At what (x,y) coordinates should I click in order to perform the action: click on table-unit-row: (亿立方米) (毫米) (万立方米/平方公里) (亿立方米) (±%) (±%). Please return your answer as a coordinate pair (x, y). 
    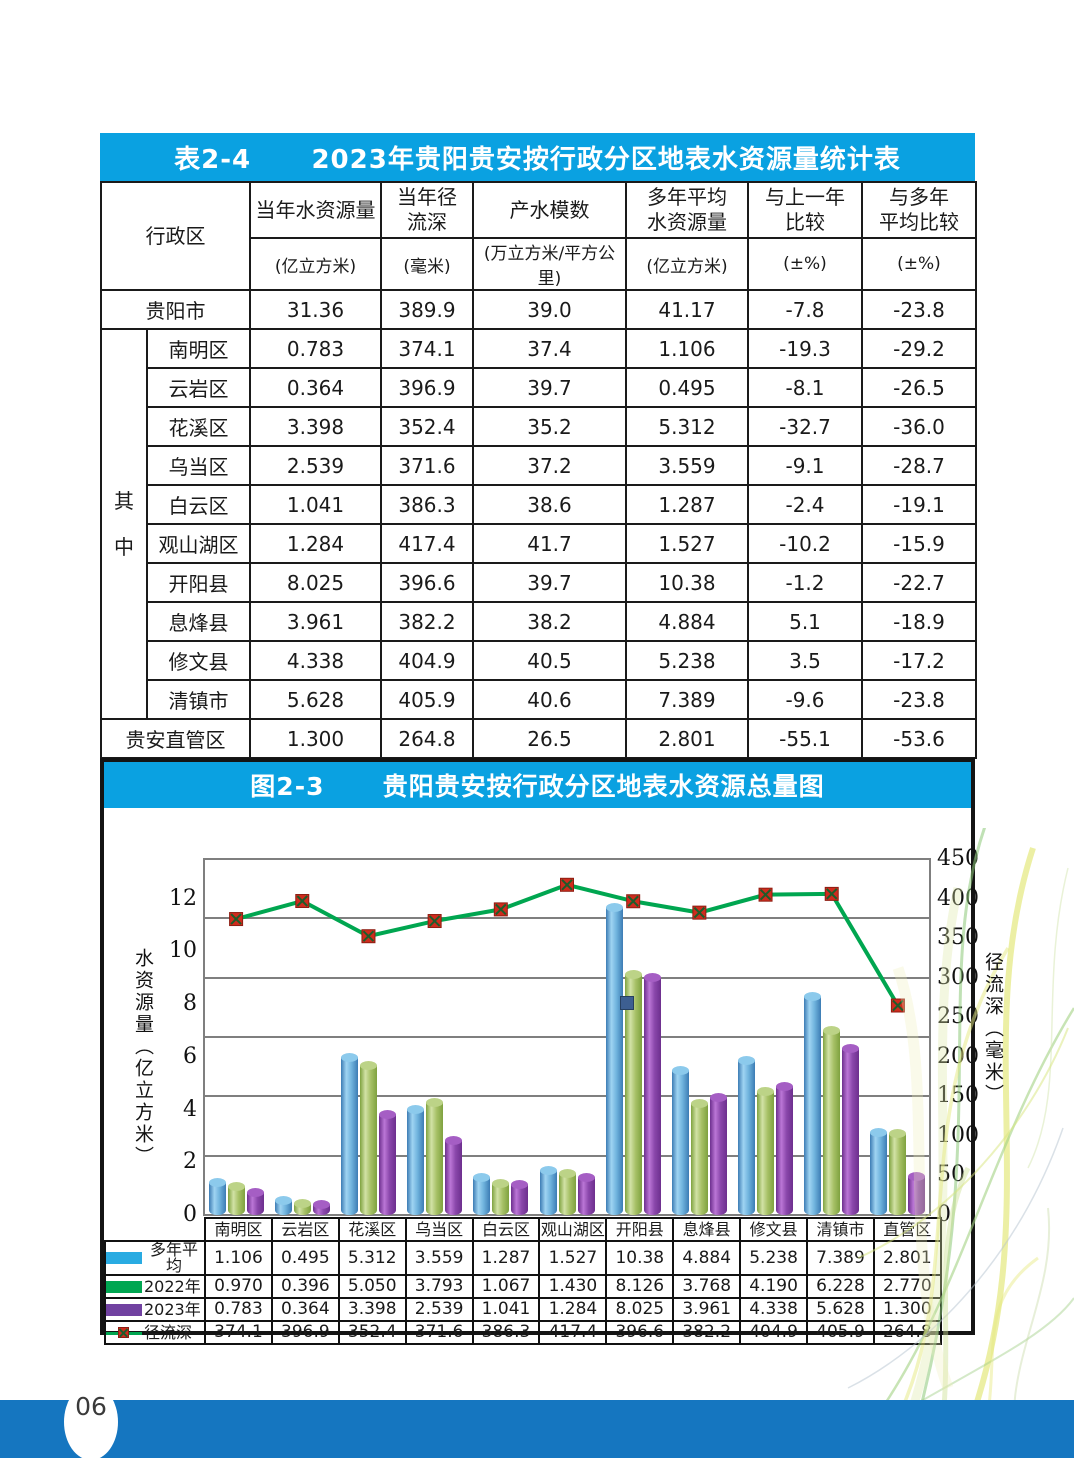
    Looking at the image, I should click on (539, 264).